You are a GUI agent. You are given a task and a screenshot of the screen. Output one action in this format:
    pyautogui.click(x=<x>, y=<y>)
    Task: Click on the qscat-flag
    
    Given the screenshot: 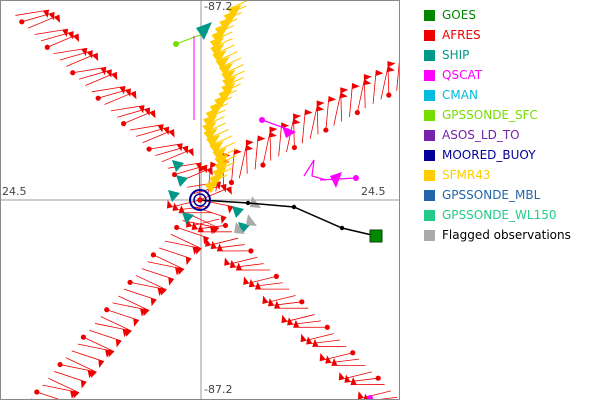 What is the action you would take?
    pyautogui.click(x=336, y=180)
    